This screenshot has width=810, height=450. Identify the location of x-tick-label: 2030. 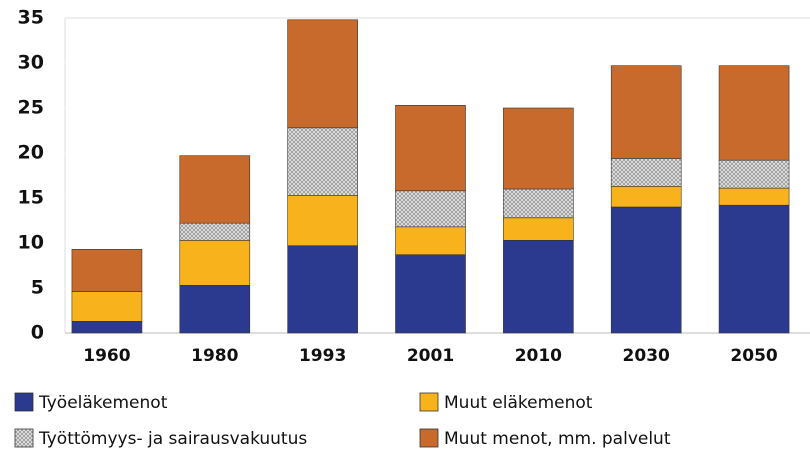
(646, 356).